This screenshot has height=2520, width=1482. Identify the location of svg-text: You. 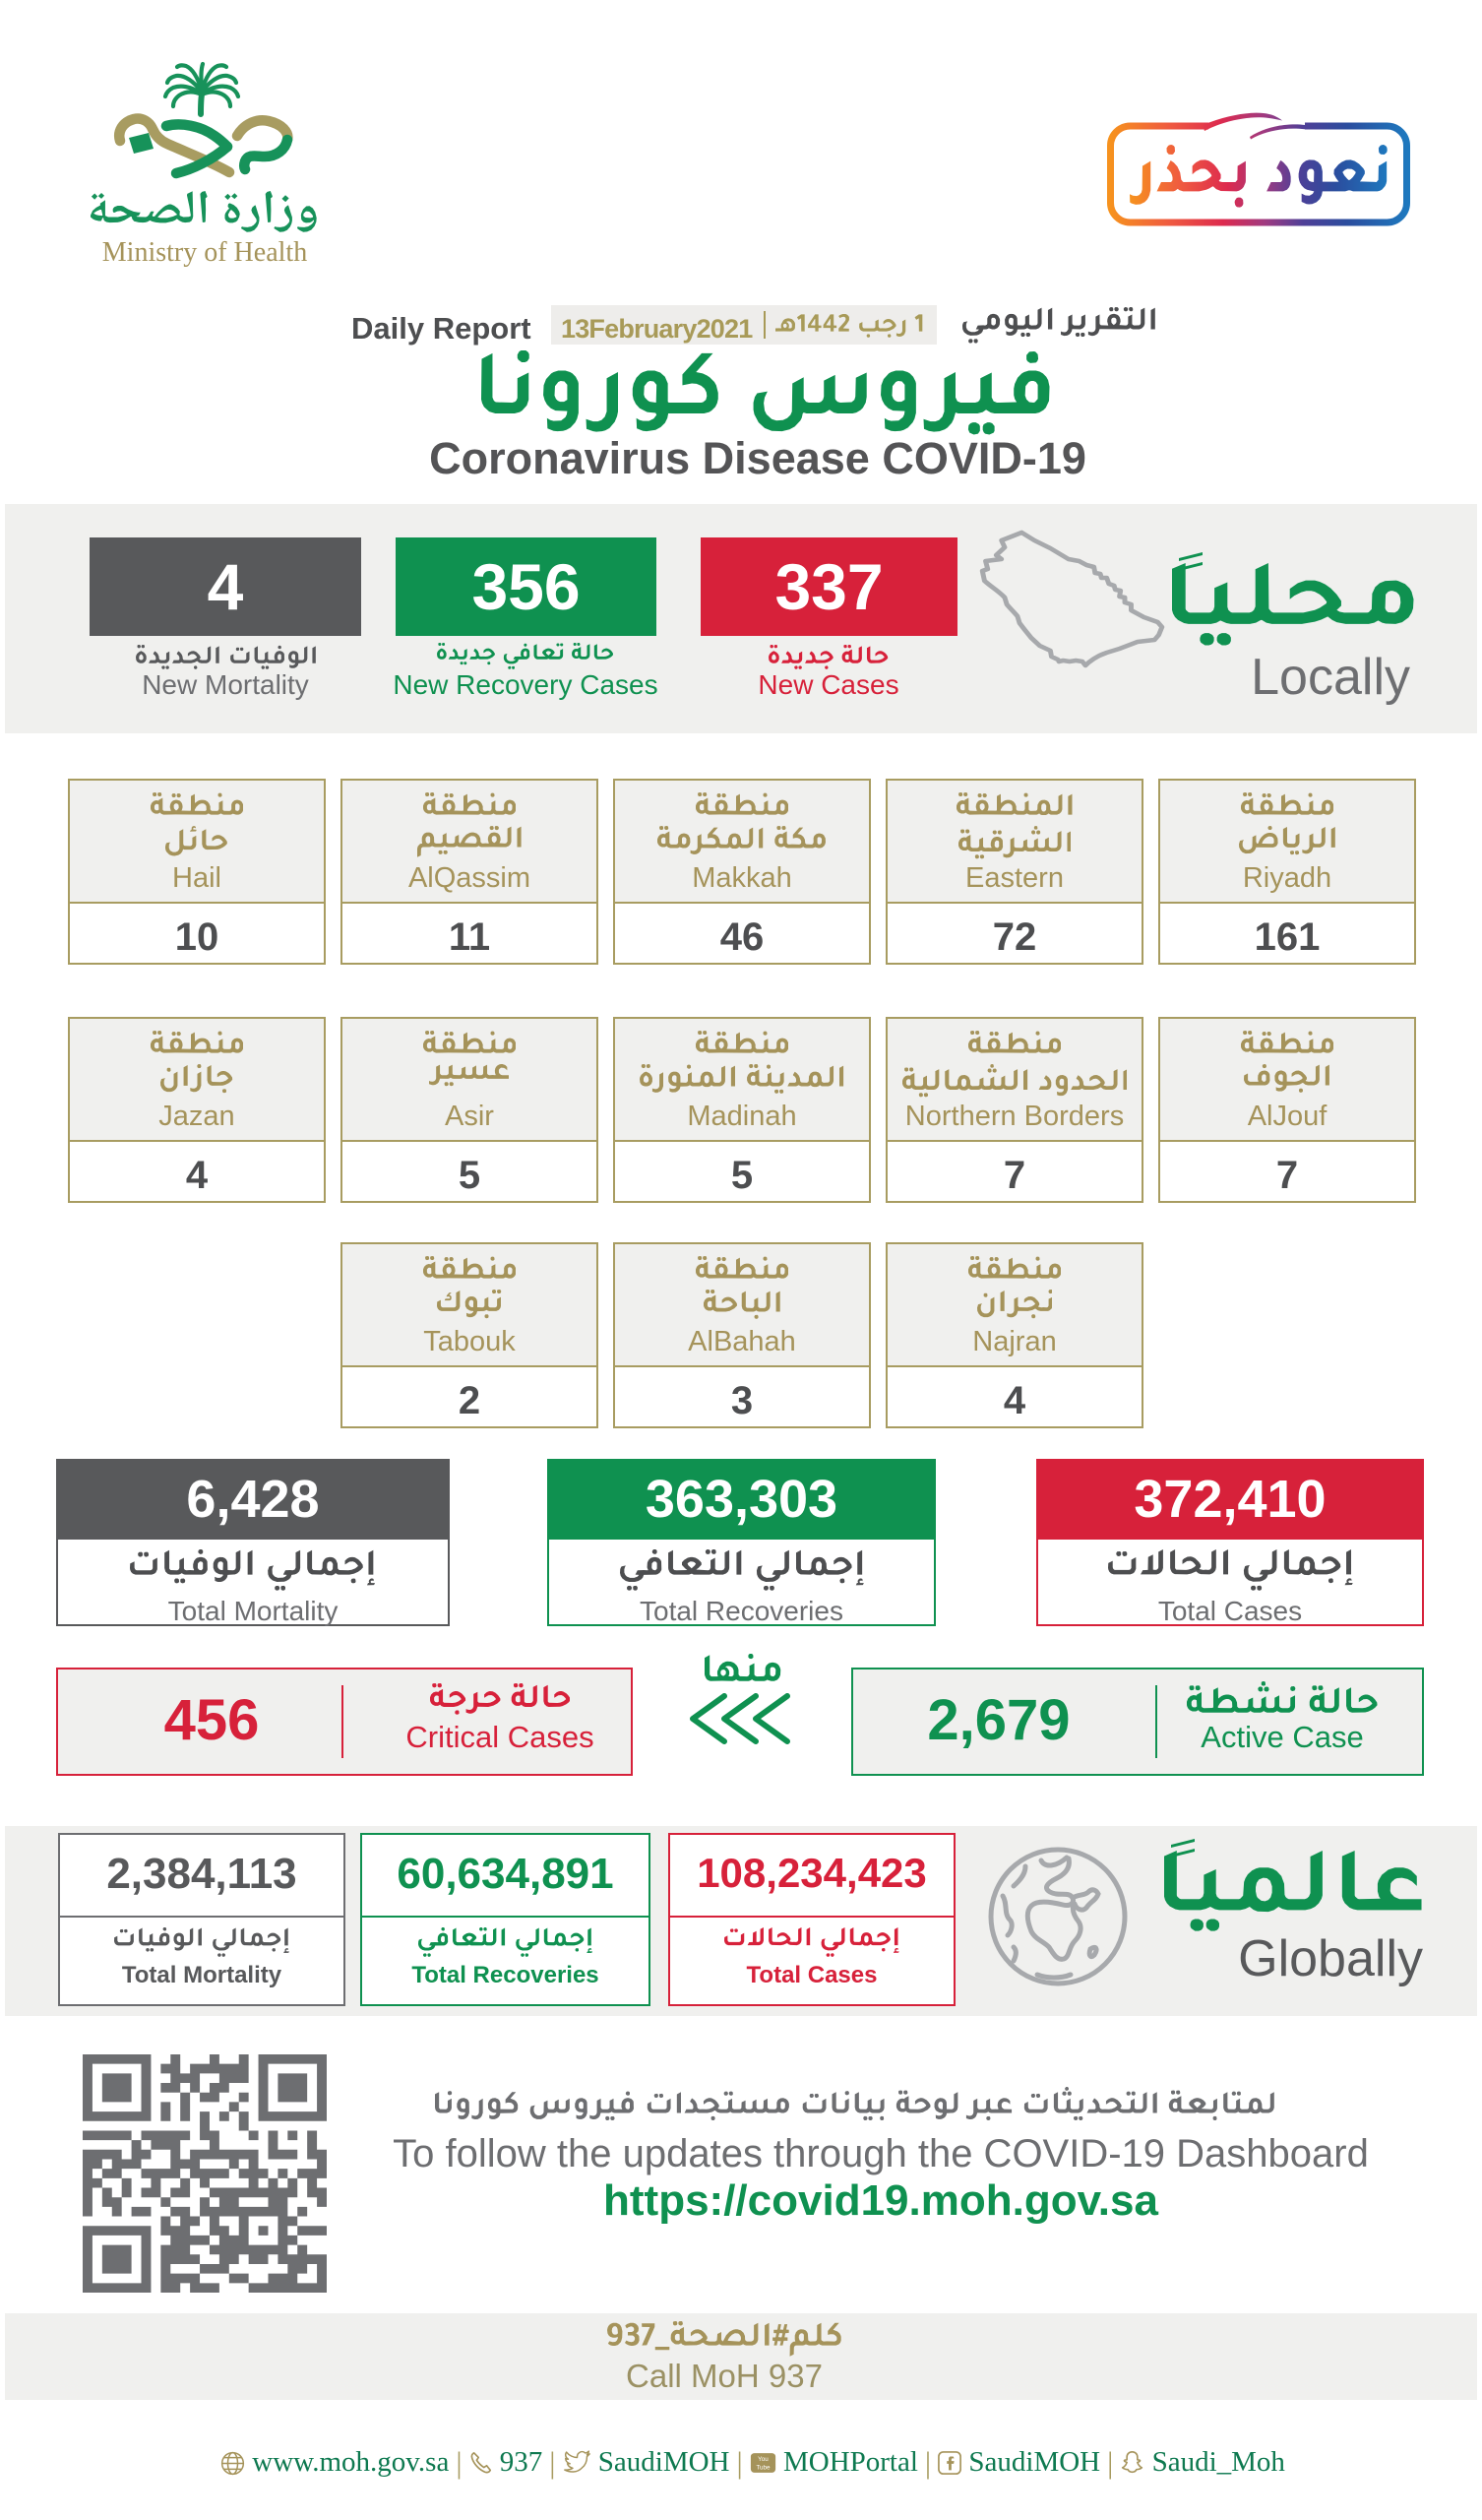
(763, 2459).